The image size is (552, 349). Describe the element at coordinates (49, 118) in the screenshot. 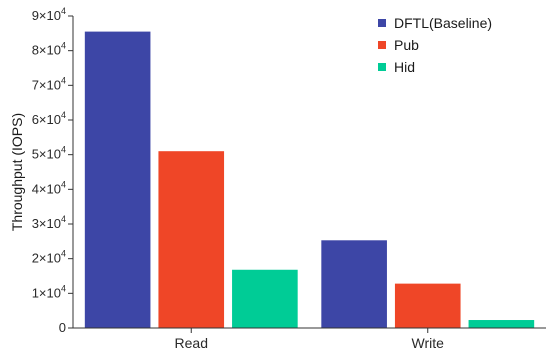

I see `y-tick-label: 6×10⁴` at that location.